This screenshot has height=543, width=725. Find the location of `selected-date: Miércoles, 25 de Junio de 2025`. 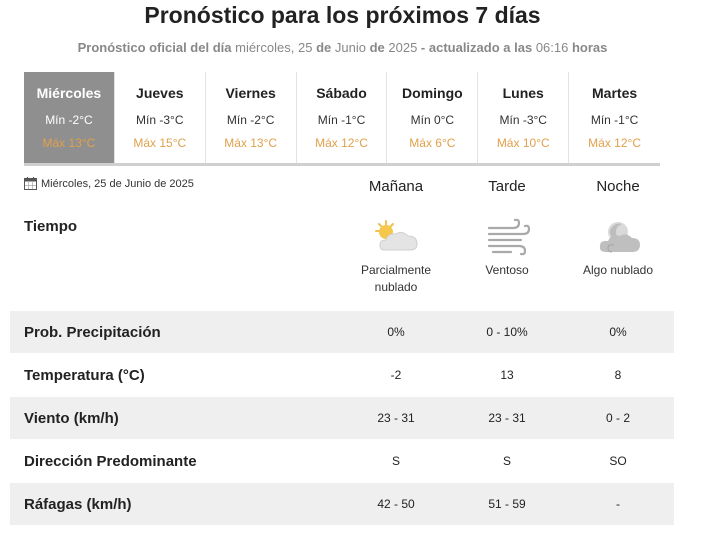

selected-date: Miércoles, 25 de Junio de 2025 is located at coordinates (109, 183).